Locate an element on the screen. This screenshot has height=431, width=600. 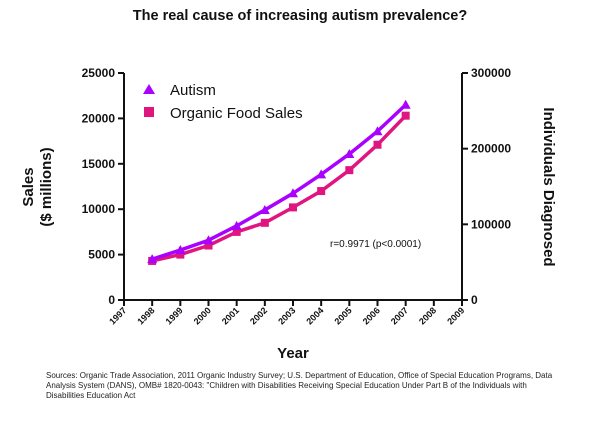
x-tick-label: 2008 is located at coordinates (427, 315).